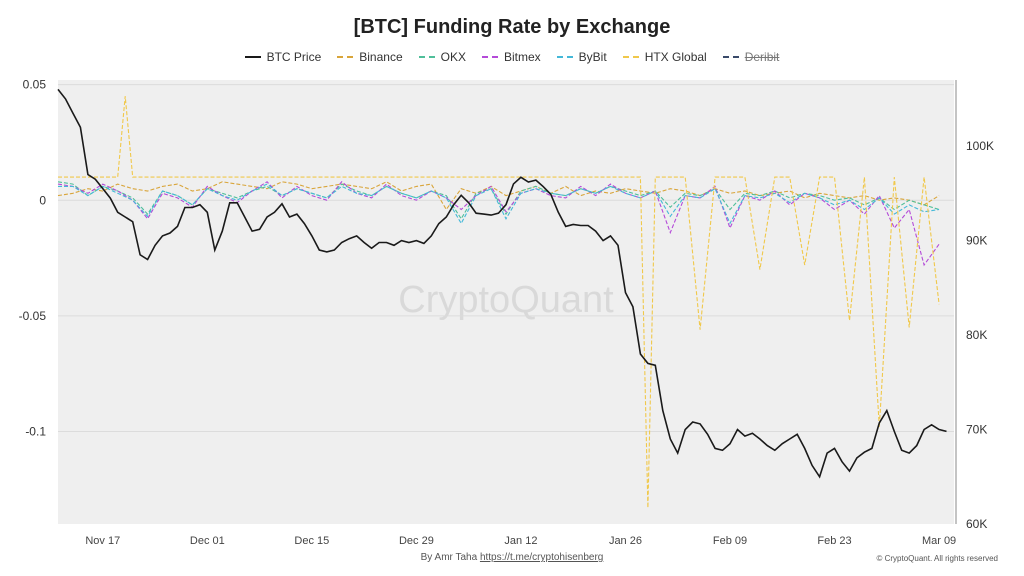 Image resolution: width=1024 pixels, height=576 pixels. I want to click on legend-item-binance: Binance, so click(370, 57).